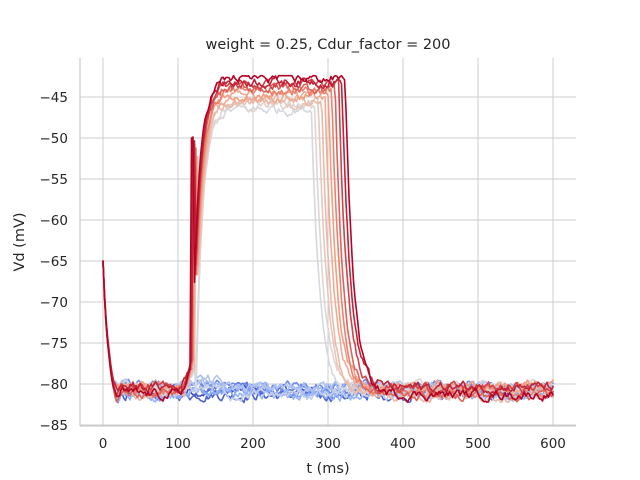 This screenshot has height=480, width=640. Describe the element at coordinates (54, 303) in the screenshot. I see `y-tick-label: −70` at that location.